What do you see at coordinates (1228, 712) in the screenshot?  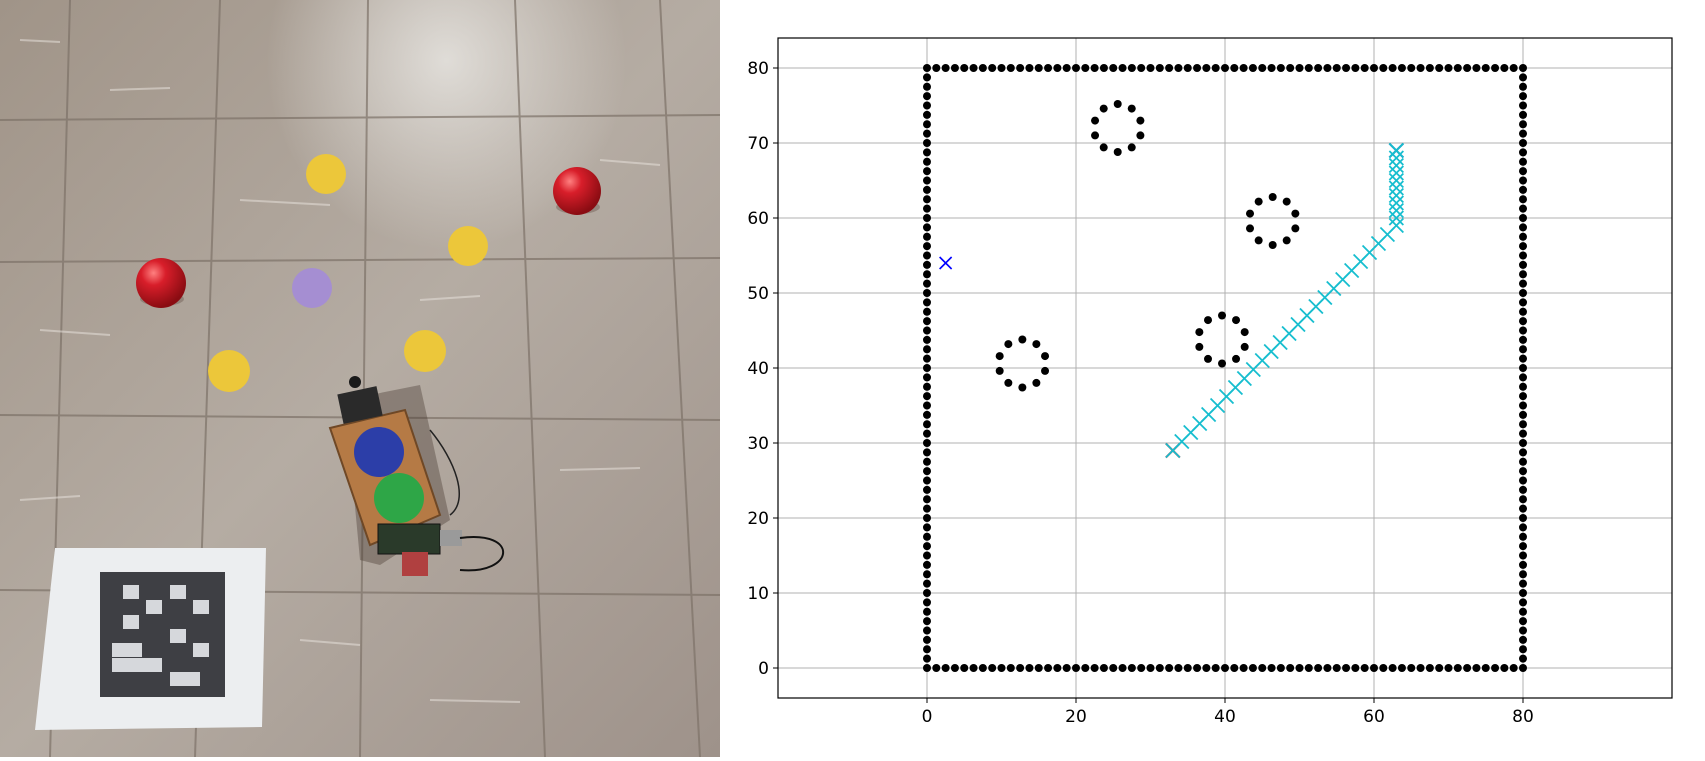 I see `x-axis-ticks: 0 20 40 60 80` at bounding box center [1228, 712].